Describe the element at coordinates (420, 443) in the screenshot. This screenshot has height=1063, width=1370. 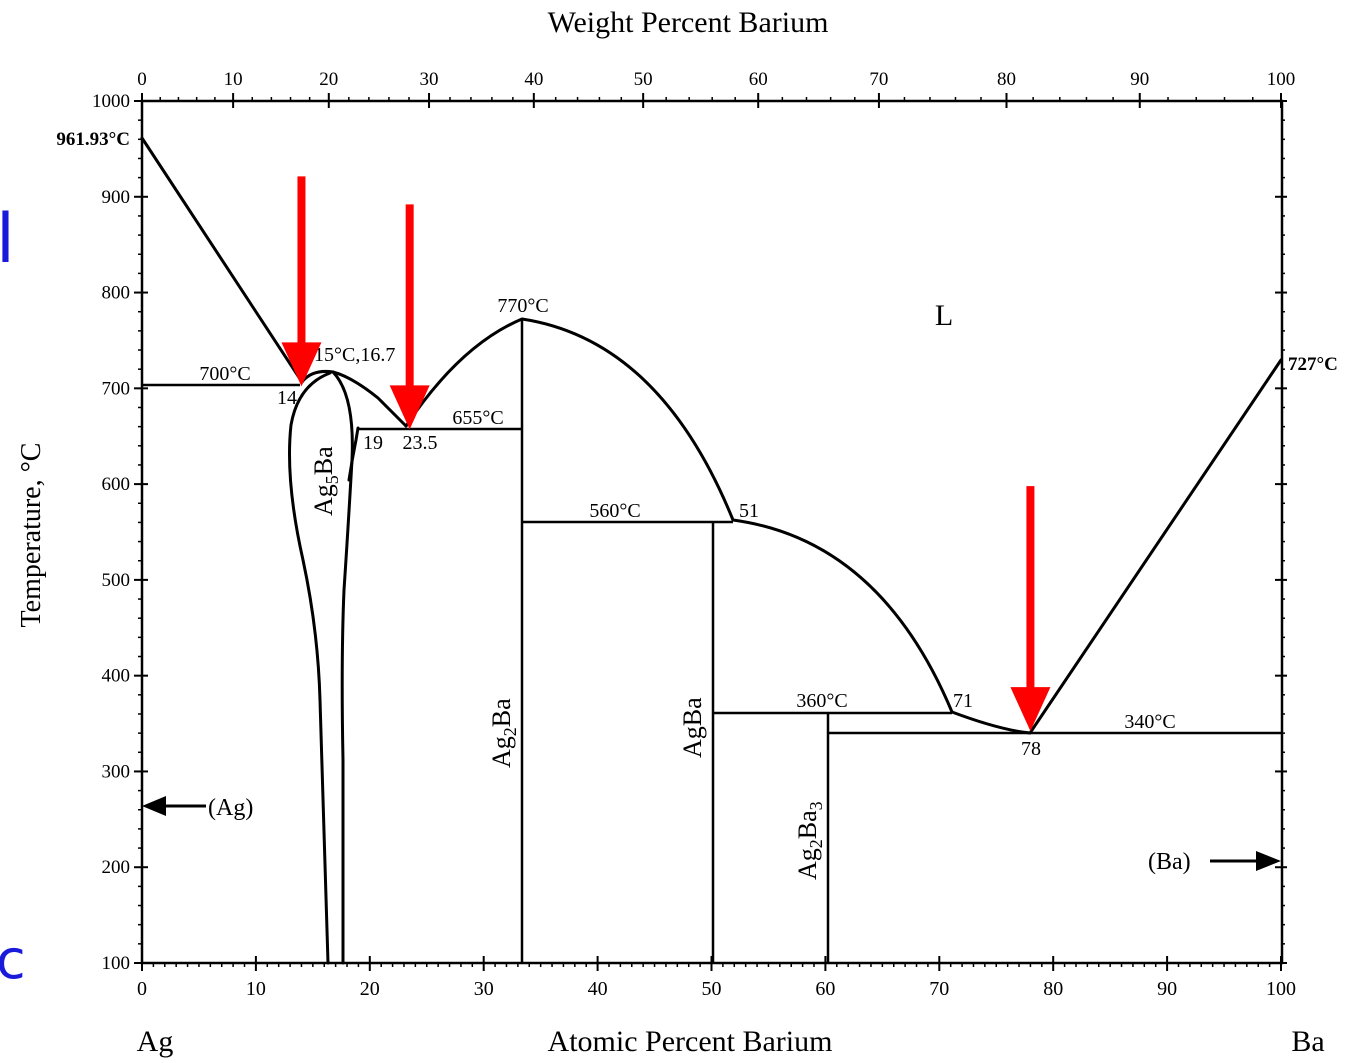
I see `comp-23-5-label: 23.5` at that location.